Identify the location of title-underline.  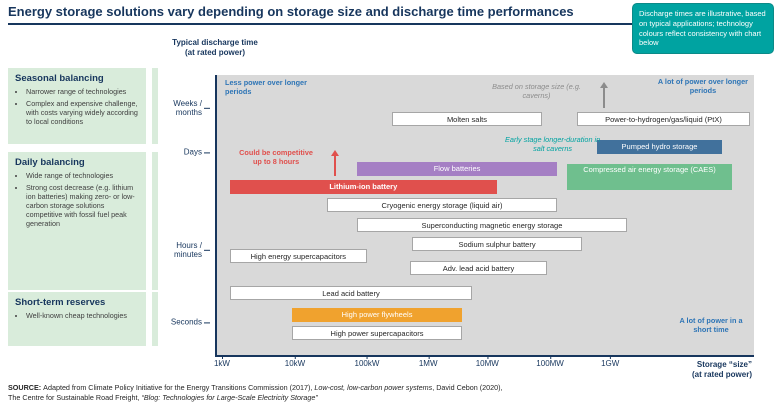
(320, 24).